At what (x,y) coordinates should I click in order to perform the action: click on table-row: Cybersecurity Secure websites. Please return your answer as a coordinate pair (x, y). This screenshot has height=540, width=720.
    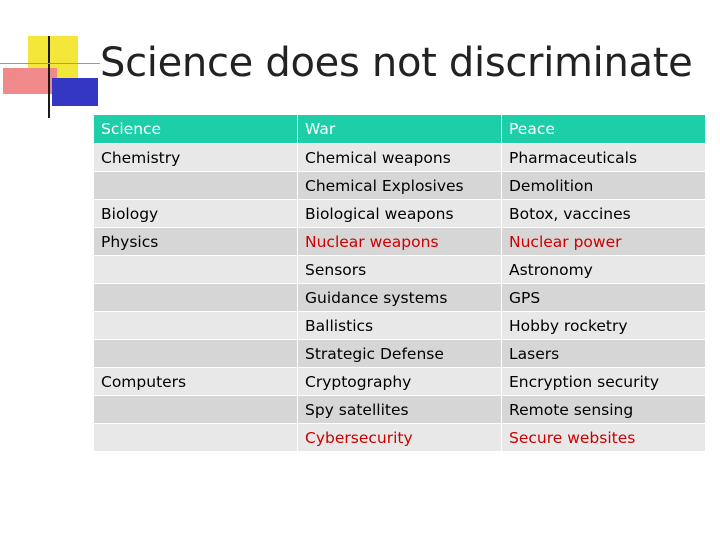
    Looking at the image, I should click on (399, 437).